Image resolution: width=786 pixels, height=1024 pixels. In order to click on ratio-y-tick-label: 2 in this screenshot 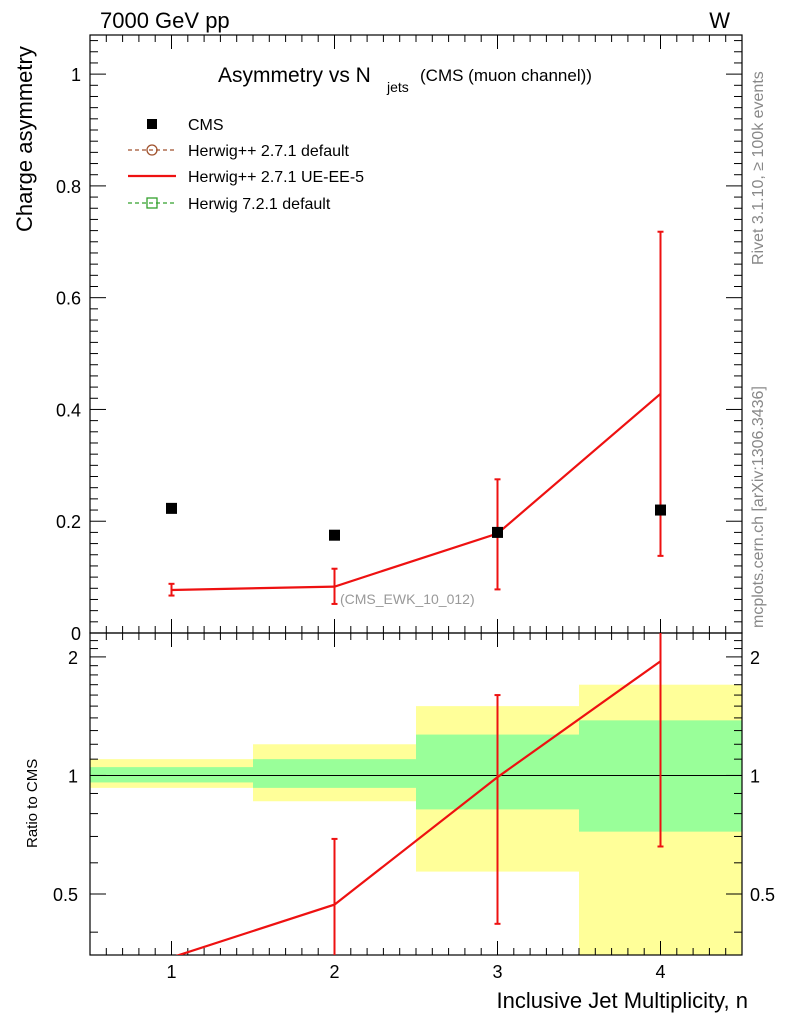, I will do `click(73, 658)`.